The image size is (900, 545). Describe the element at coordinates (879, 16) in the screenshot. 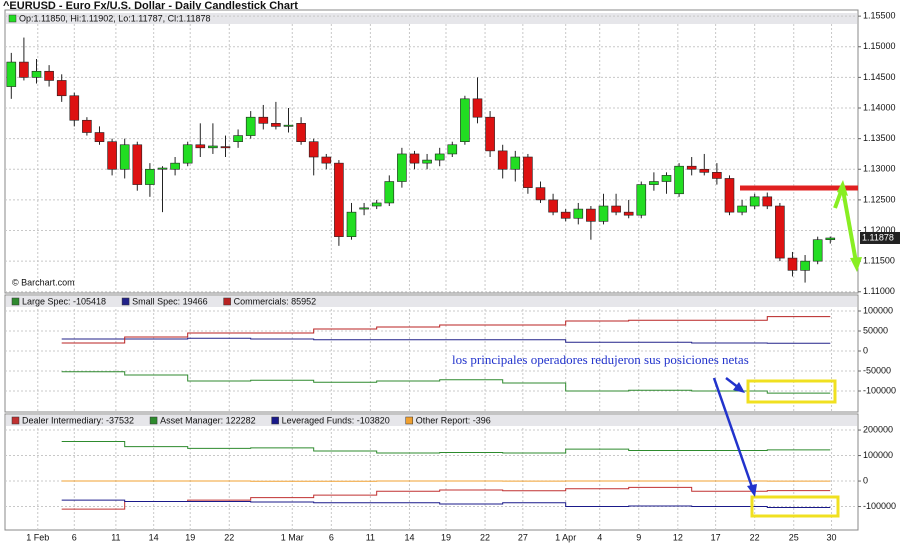

I see `y-tick-label: 1.15500` at that location.